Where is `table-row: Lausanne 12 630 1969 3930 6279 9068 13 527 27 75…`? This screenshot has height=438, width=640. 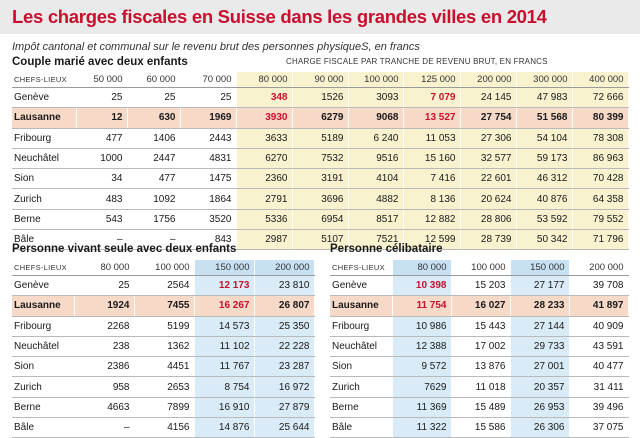
table-row: Lausanne 12 630 1969 3930 6279 9068 13 527 27 75… is located at coordinates (320, 118).